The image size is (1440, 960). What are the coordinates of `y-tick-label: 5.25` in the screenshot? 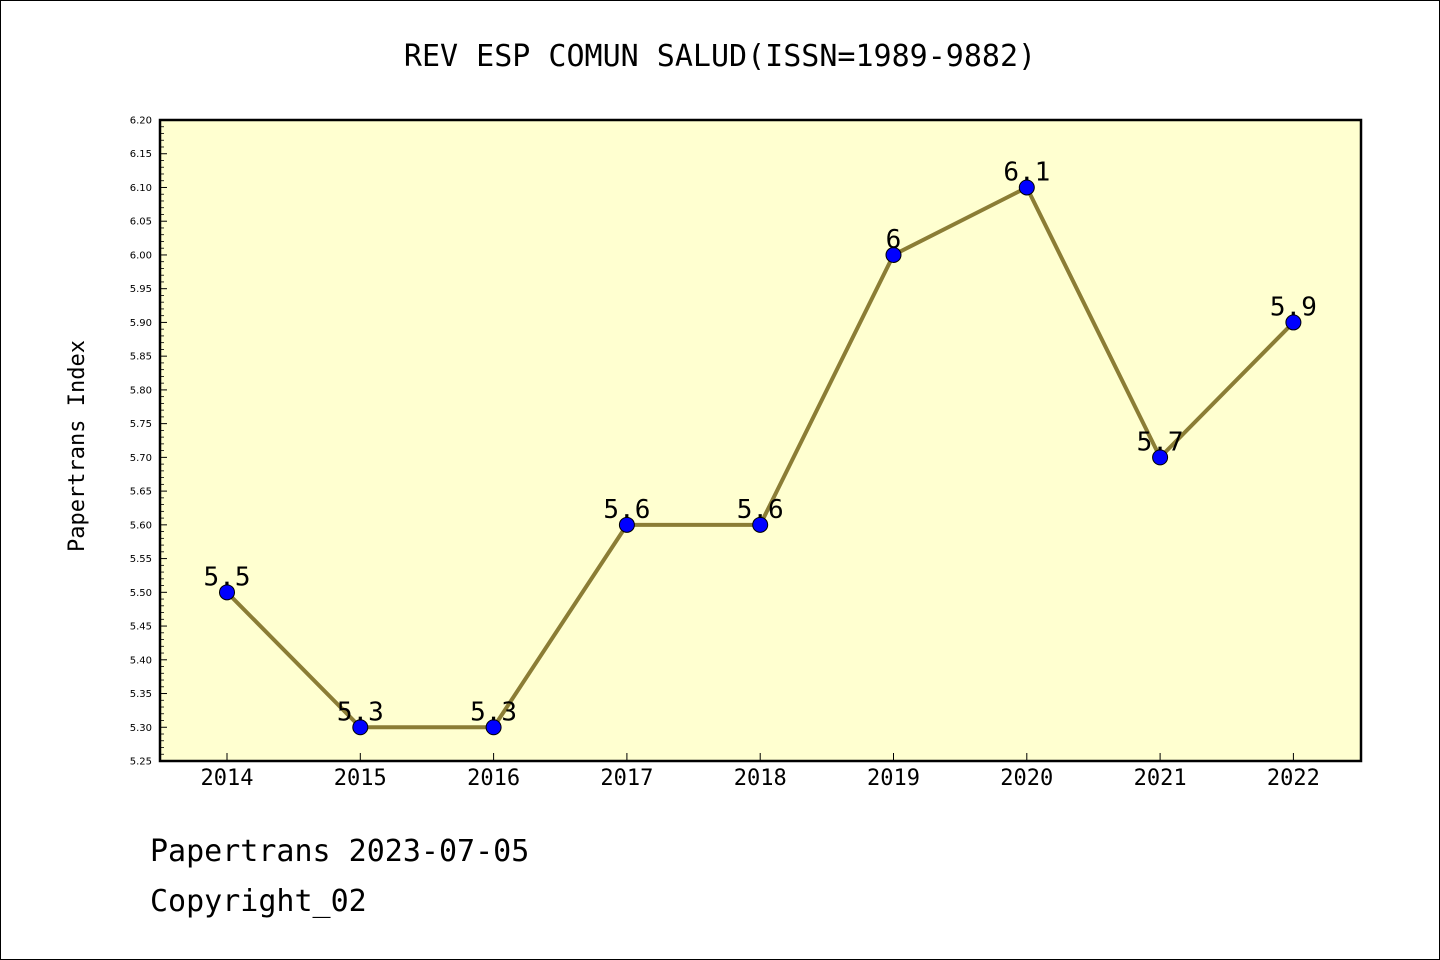 It's located at (141, 762).